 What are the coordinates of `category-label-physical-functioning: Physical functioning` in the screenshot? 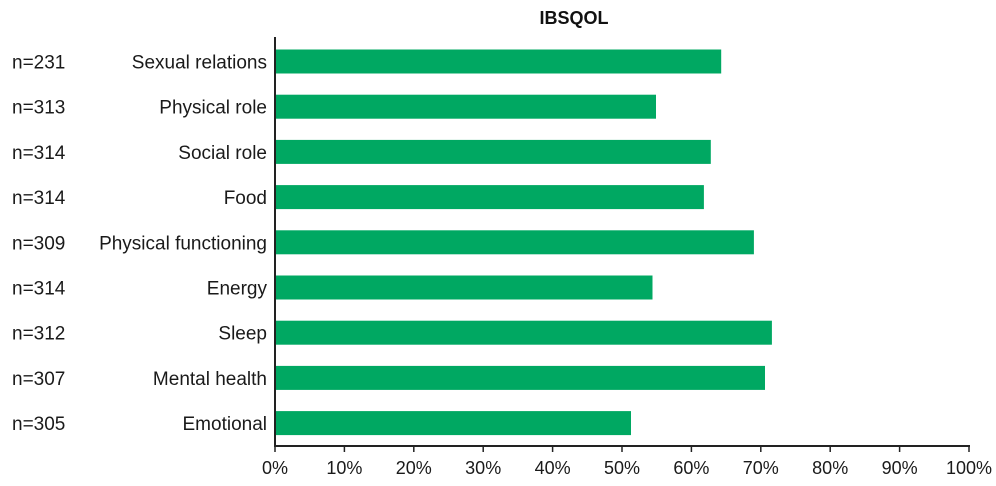 It's located at (183, 243).